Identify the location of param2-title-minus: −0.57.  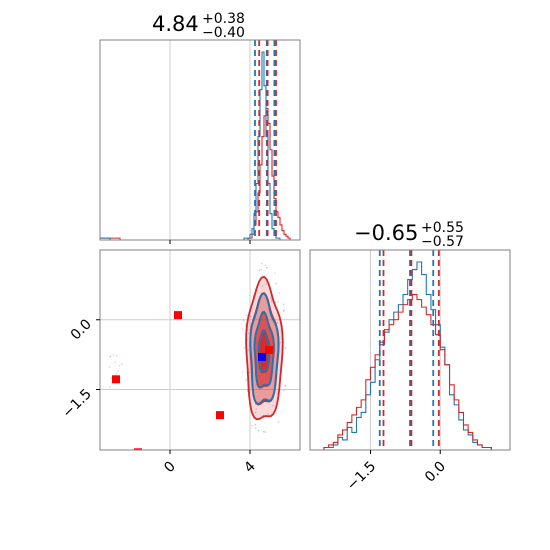
(442, 242).